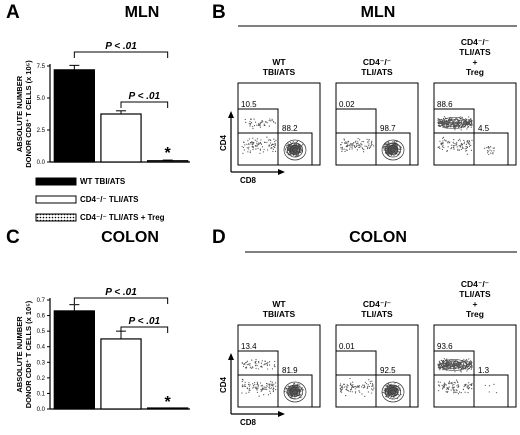  I want to click on cd8-gate-percent: 4.5, so click(484, 128).